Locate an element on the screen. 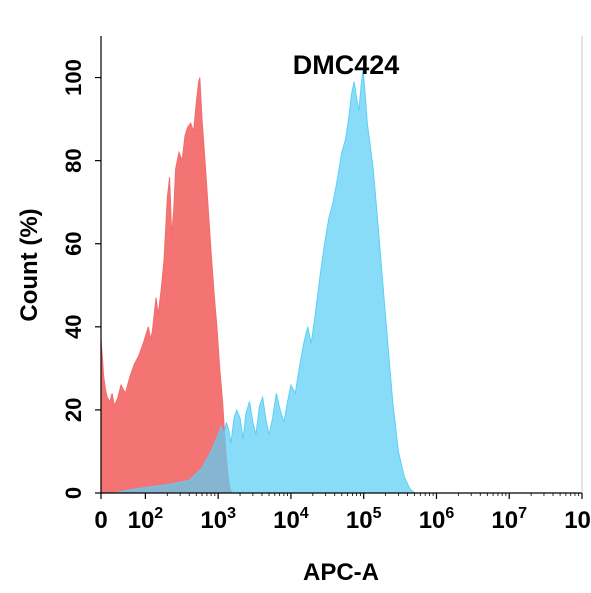 The image size is (591, 593). x-tick-label: 10⁴ is located at coordinates (291, 519).